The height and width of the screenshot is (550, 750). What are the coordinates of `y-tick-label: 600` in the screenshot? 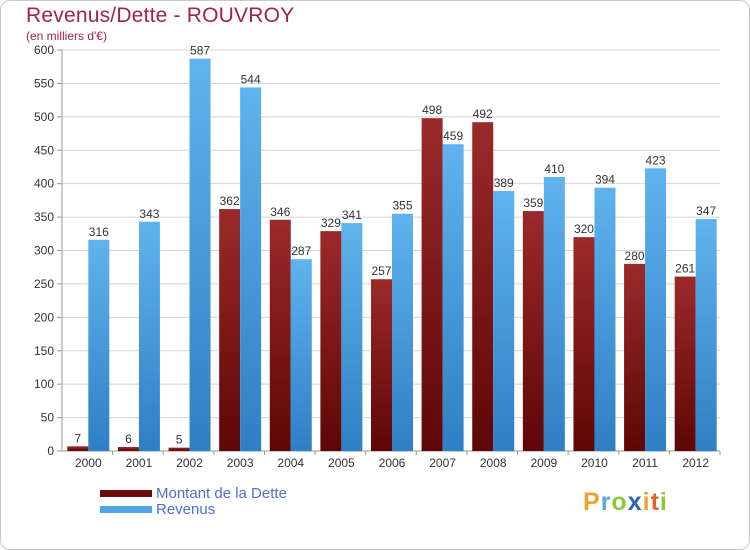 It's located at (44, 50).